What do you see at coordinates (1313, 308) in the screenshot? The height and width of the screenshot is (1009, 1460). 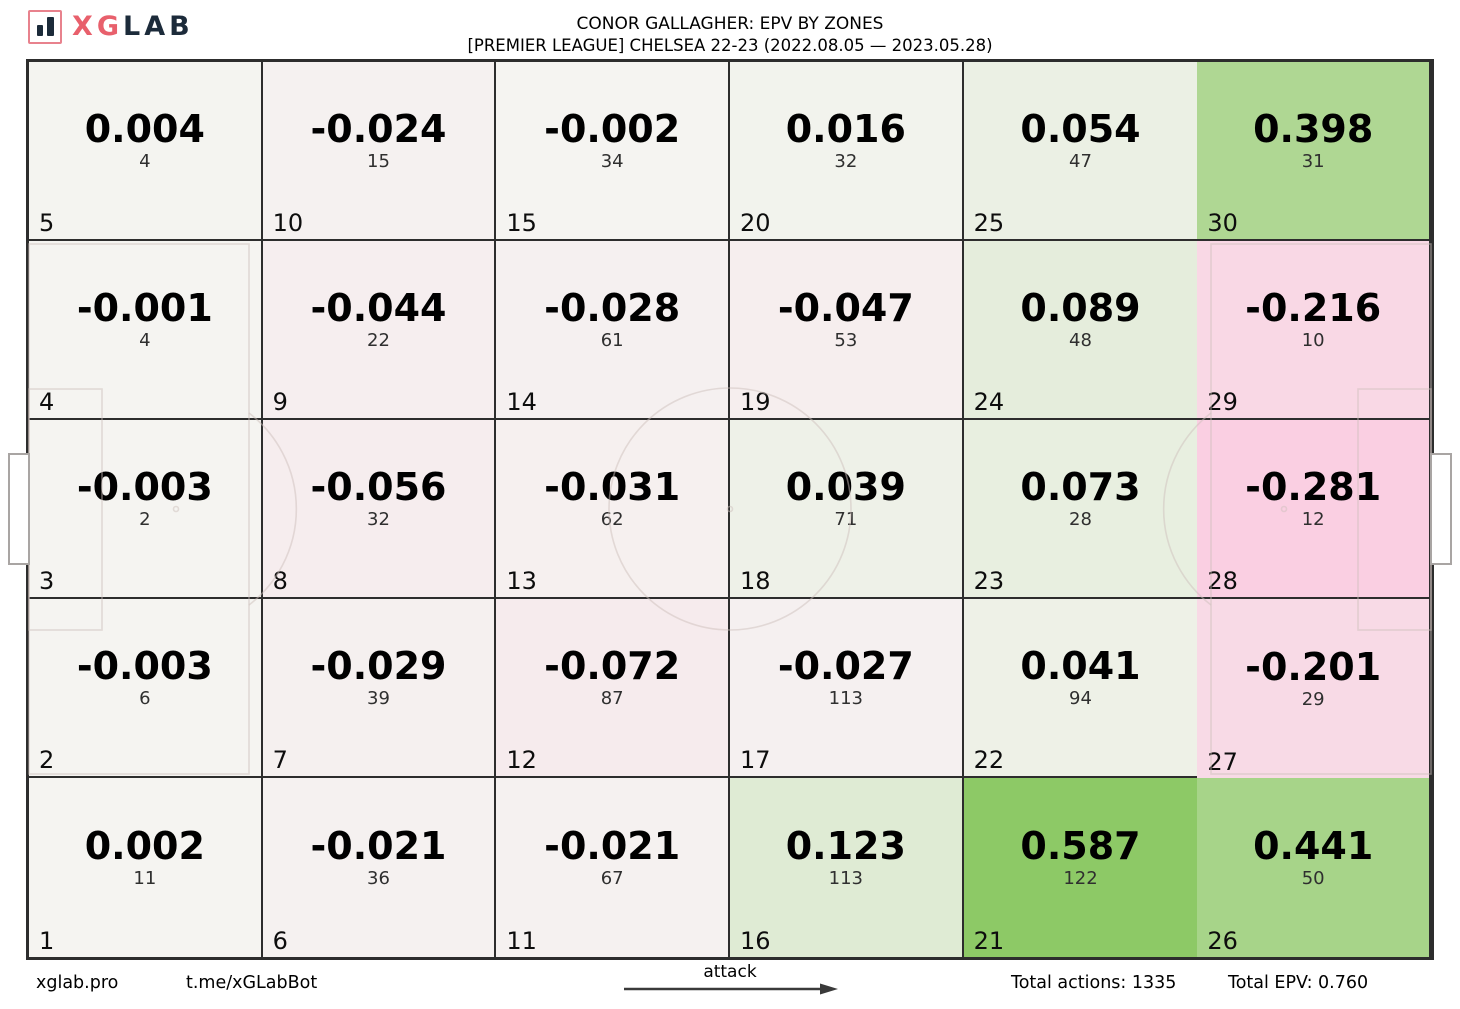 I see `zone-epv: -0.216` at bounding box center [1313, 308].